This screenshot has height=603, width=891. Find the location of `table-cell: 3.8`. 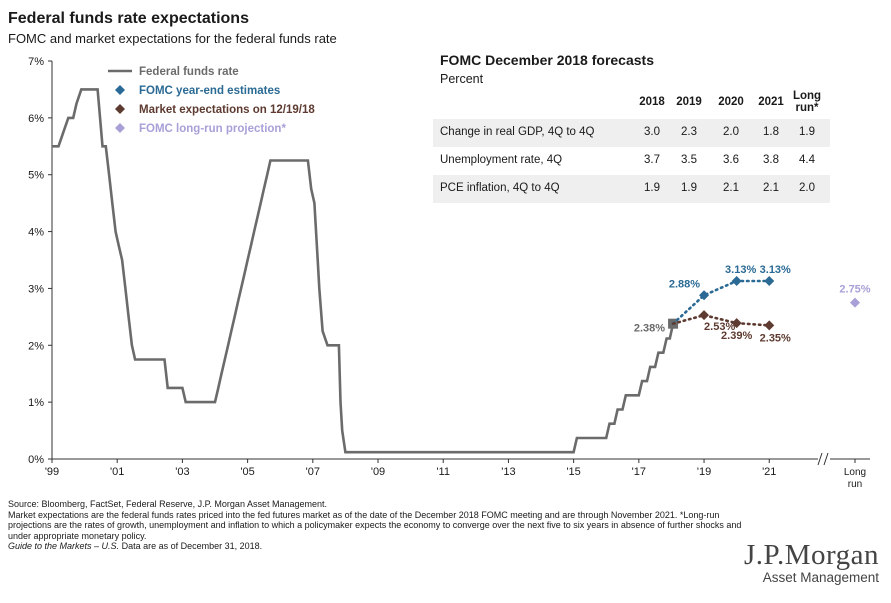

table-cell: 3.8 is located at coordinates (771, 160).